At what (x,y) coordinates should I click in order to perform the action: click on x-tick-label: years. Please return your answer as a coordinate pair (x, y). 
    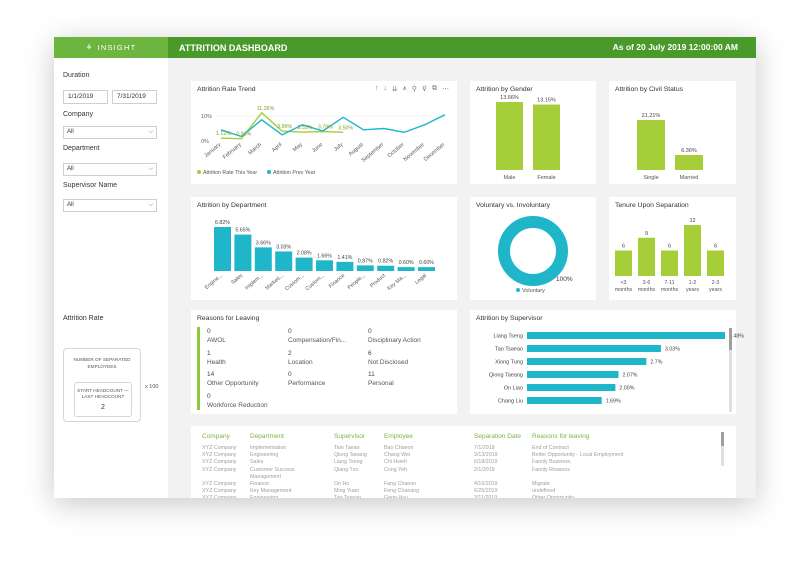
    Looking at the image, I should click on (692, 290).